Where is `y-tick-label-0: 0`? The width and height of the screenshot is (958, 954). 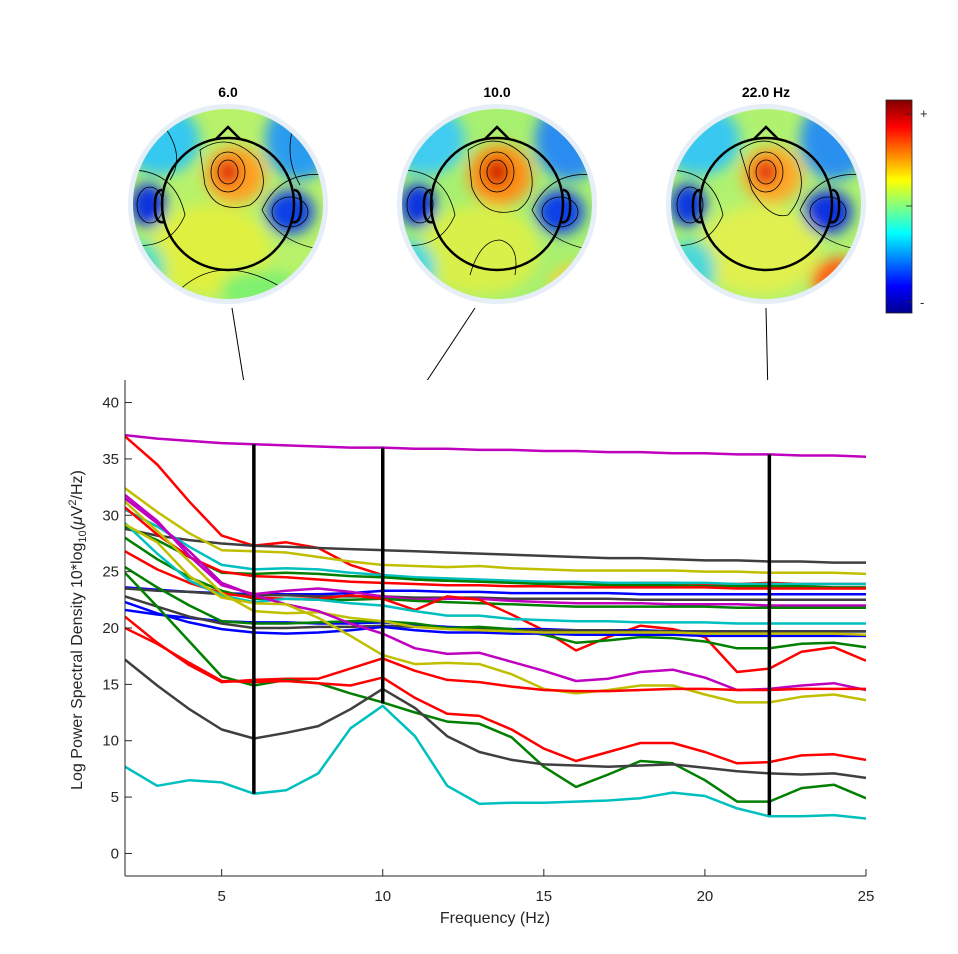
y-tick-label-0: 0 is located at coordinates (115, 853).